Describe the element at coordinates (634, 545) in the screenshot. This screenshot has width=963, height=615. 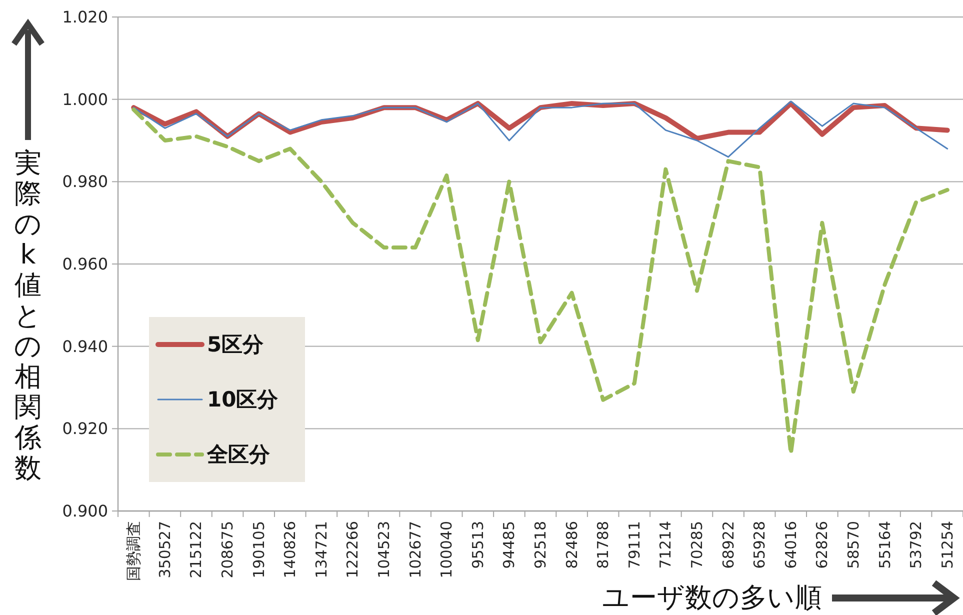
I see `x-tick-label: 79111` at that location.